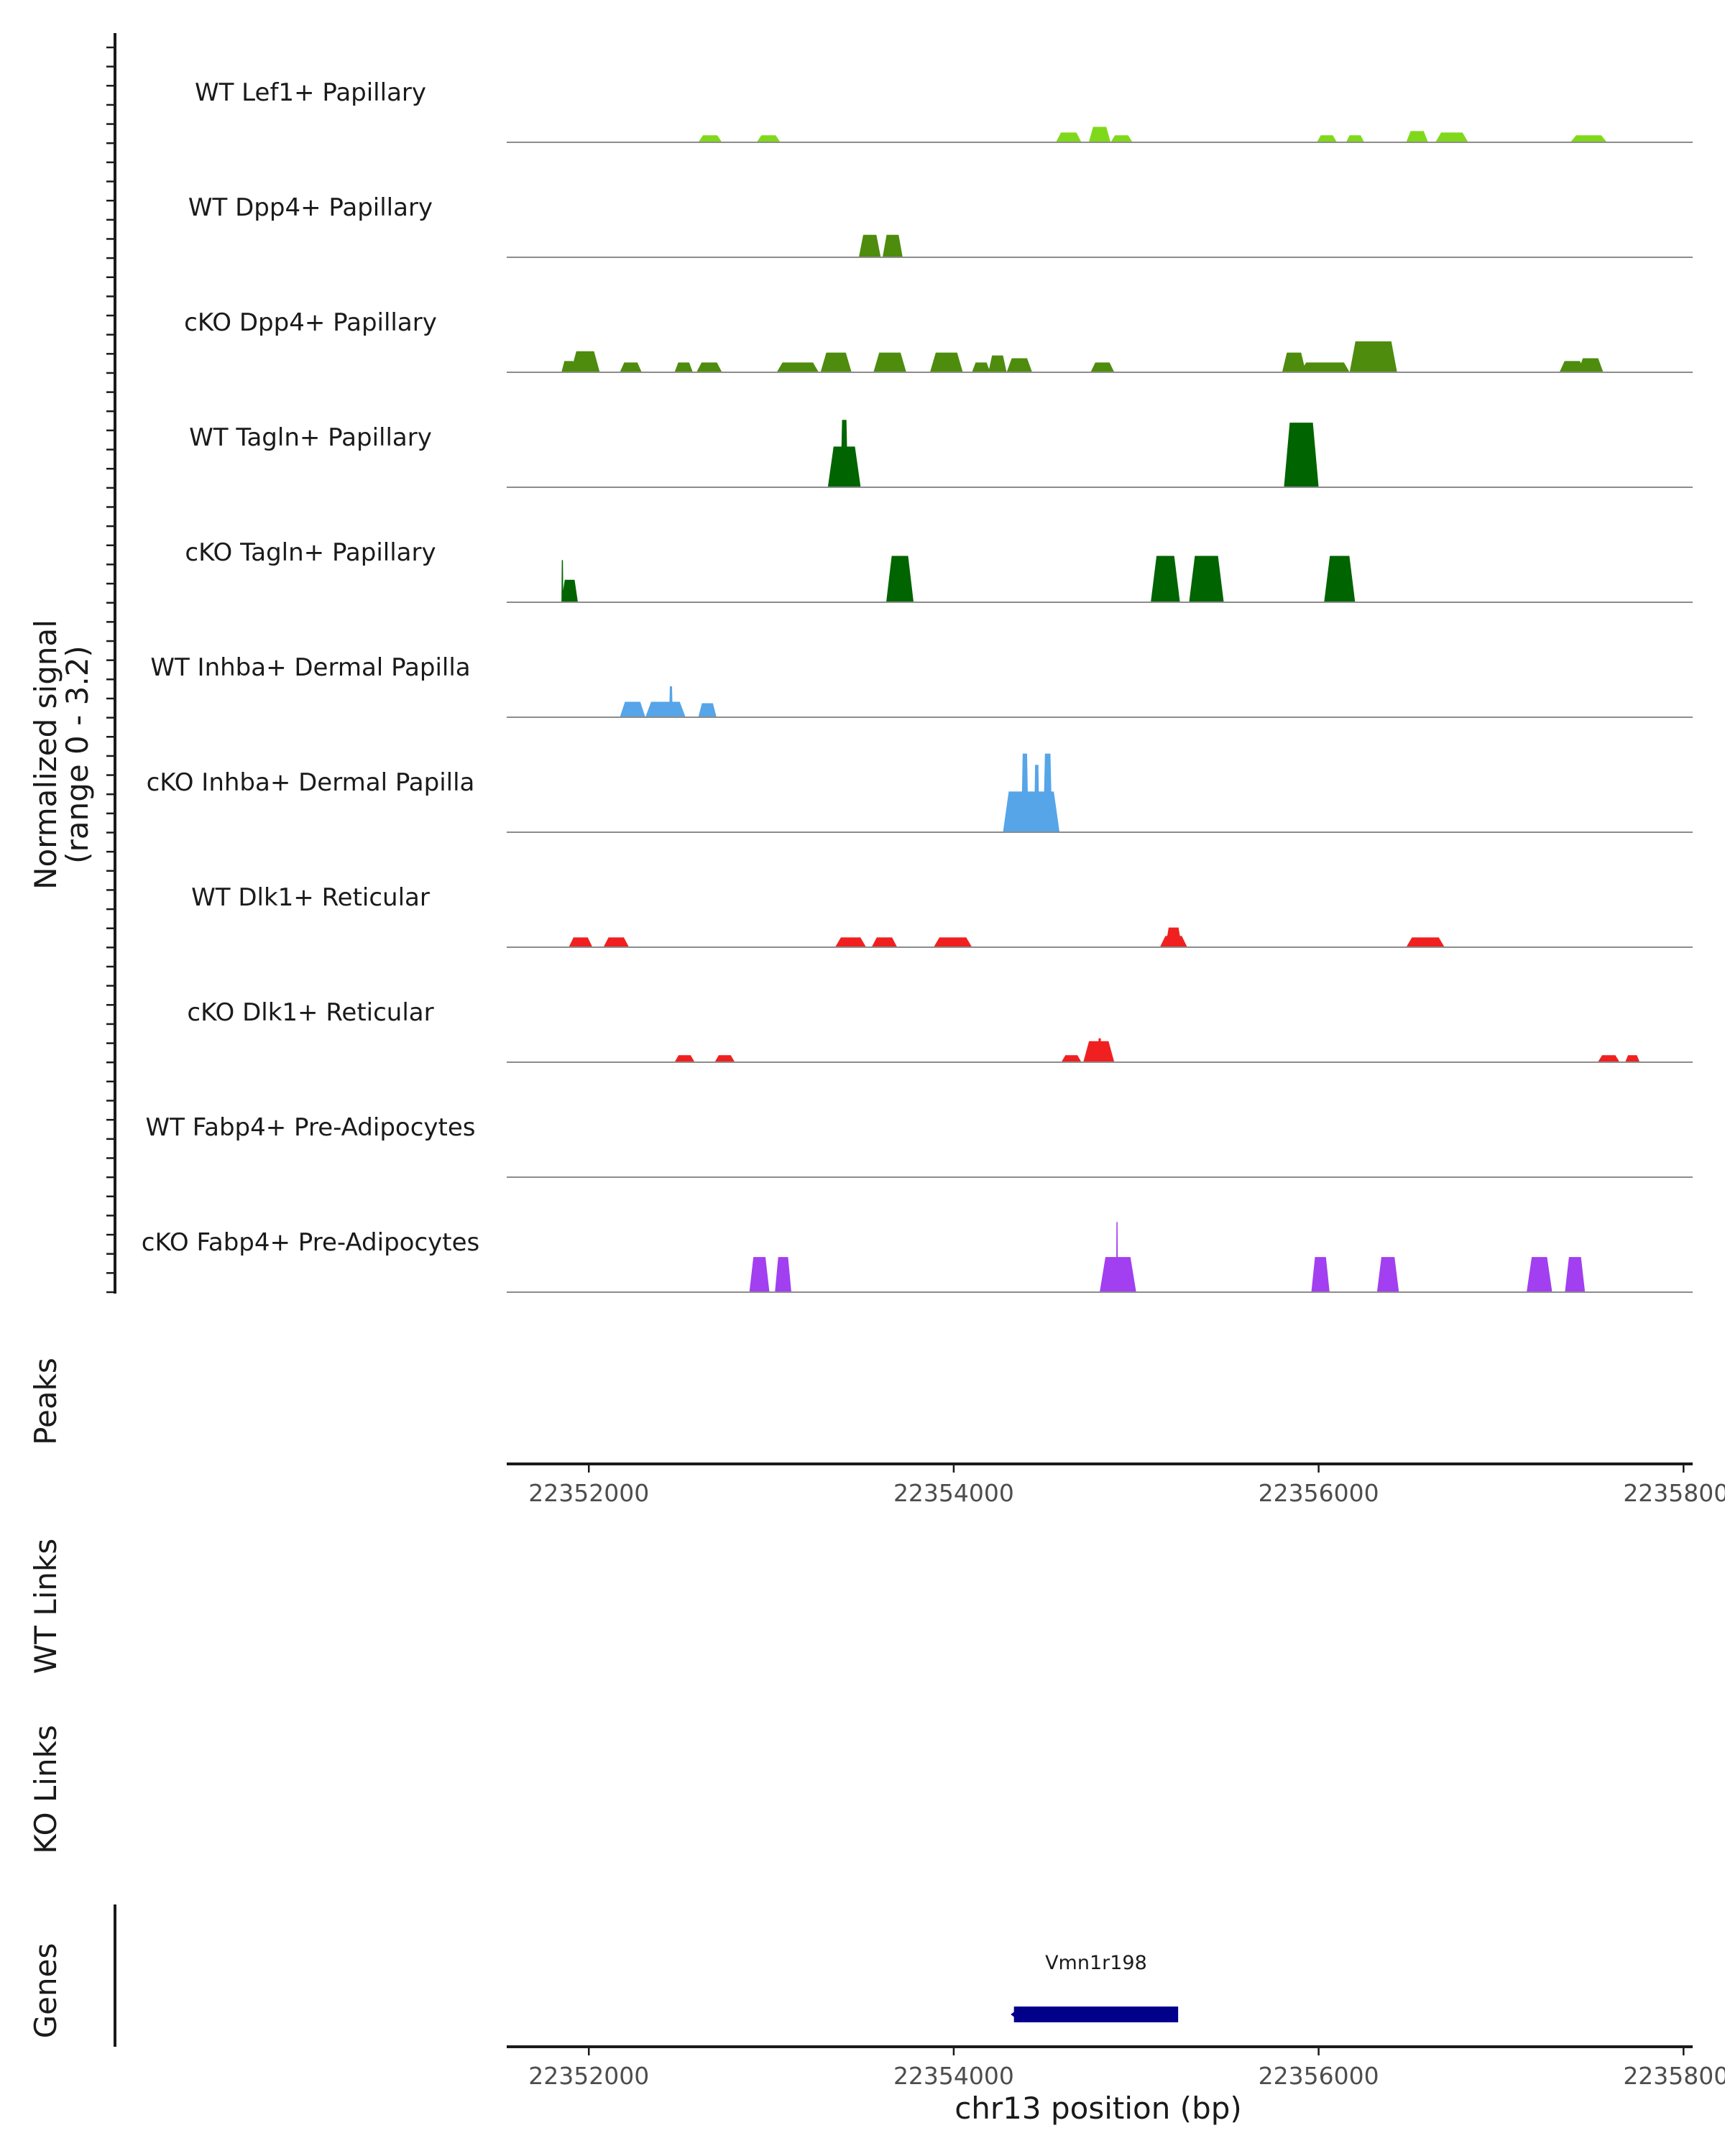 Image resolution: width=1725 pixels, height=2156 pixels. I want to click on track-label: WT Dpp4+ Papillary, so click(310, 208).